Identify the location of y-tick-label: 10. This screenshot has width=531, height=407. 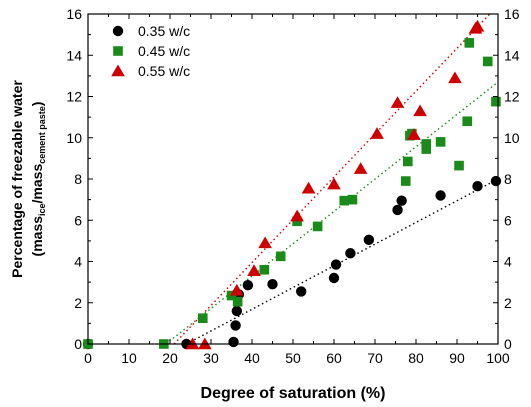
(74, 138).